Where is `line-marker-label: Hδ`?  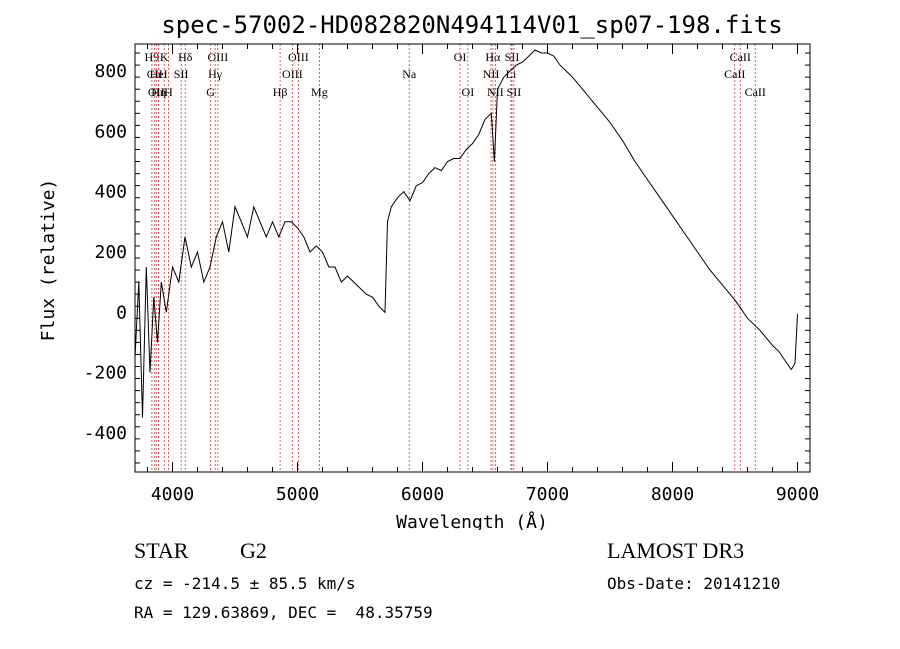 line-marker-label: Hδ is located at coordinates (185, 57).